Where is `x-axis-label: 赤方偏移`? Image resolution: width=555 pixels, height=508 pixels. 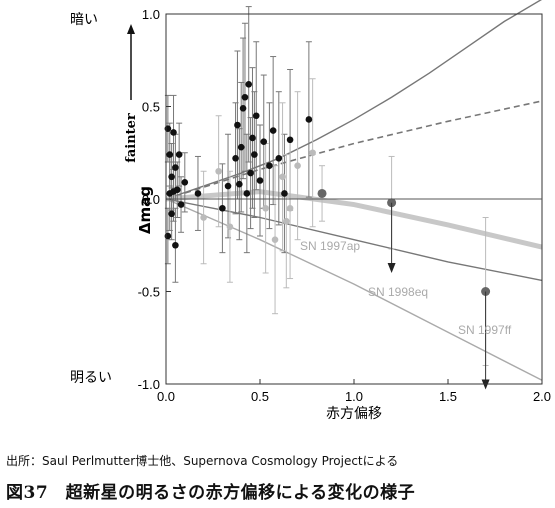
x-axis-label: 赤方偏移 is located at coordinates (354, 414).